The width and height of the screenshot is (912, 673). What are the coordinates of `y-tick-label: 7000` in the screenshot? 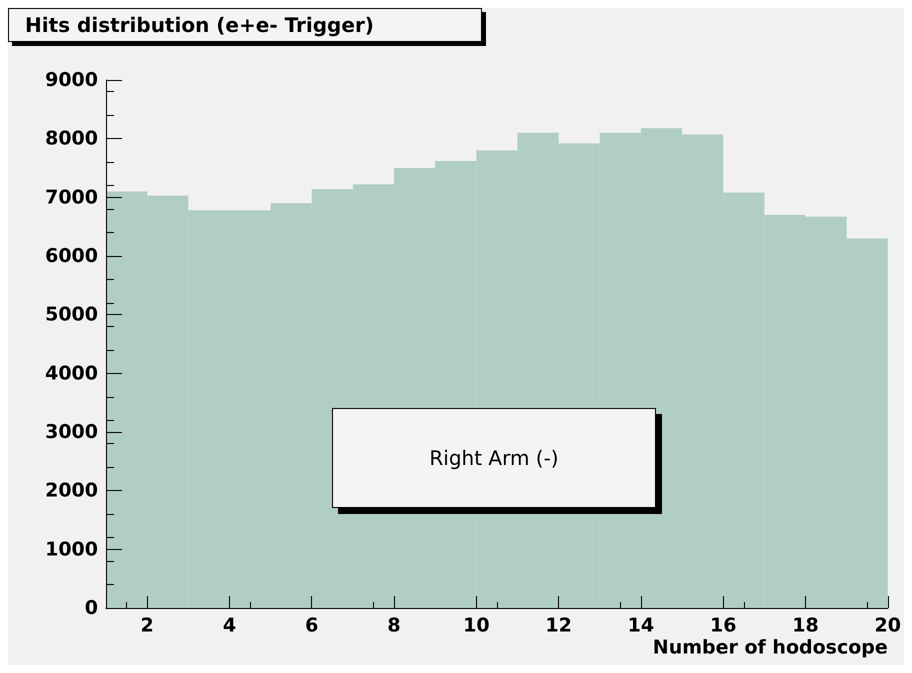 It's located at (71, 197).